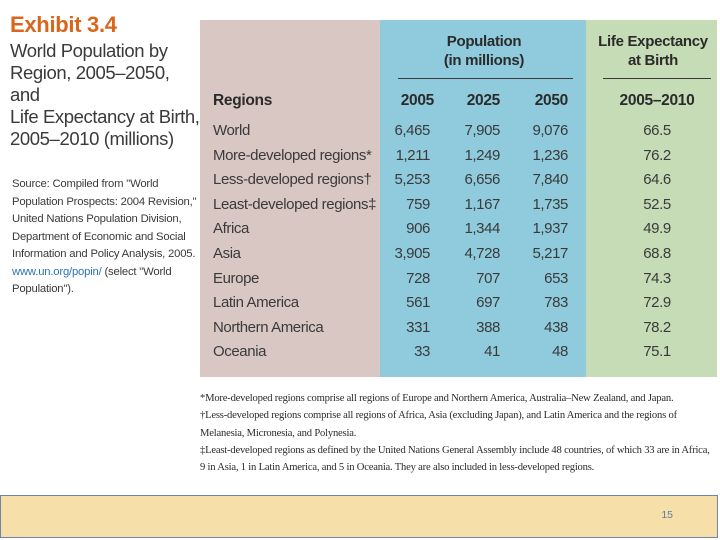 The image size is (720, 540). Describe the element at coordinates (657, 155) in the screenshot. I see `life-expectancy-cell: 76.2` at that location.